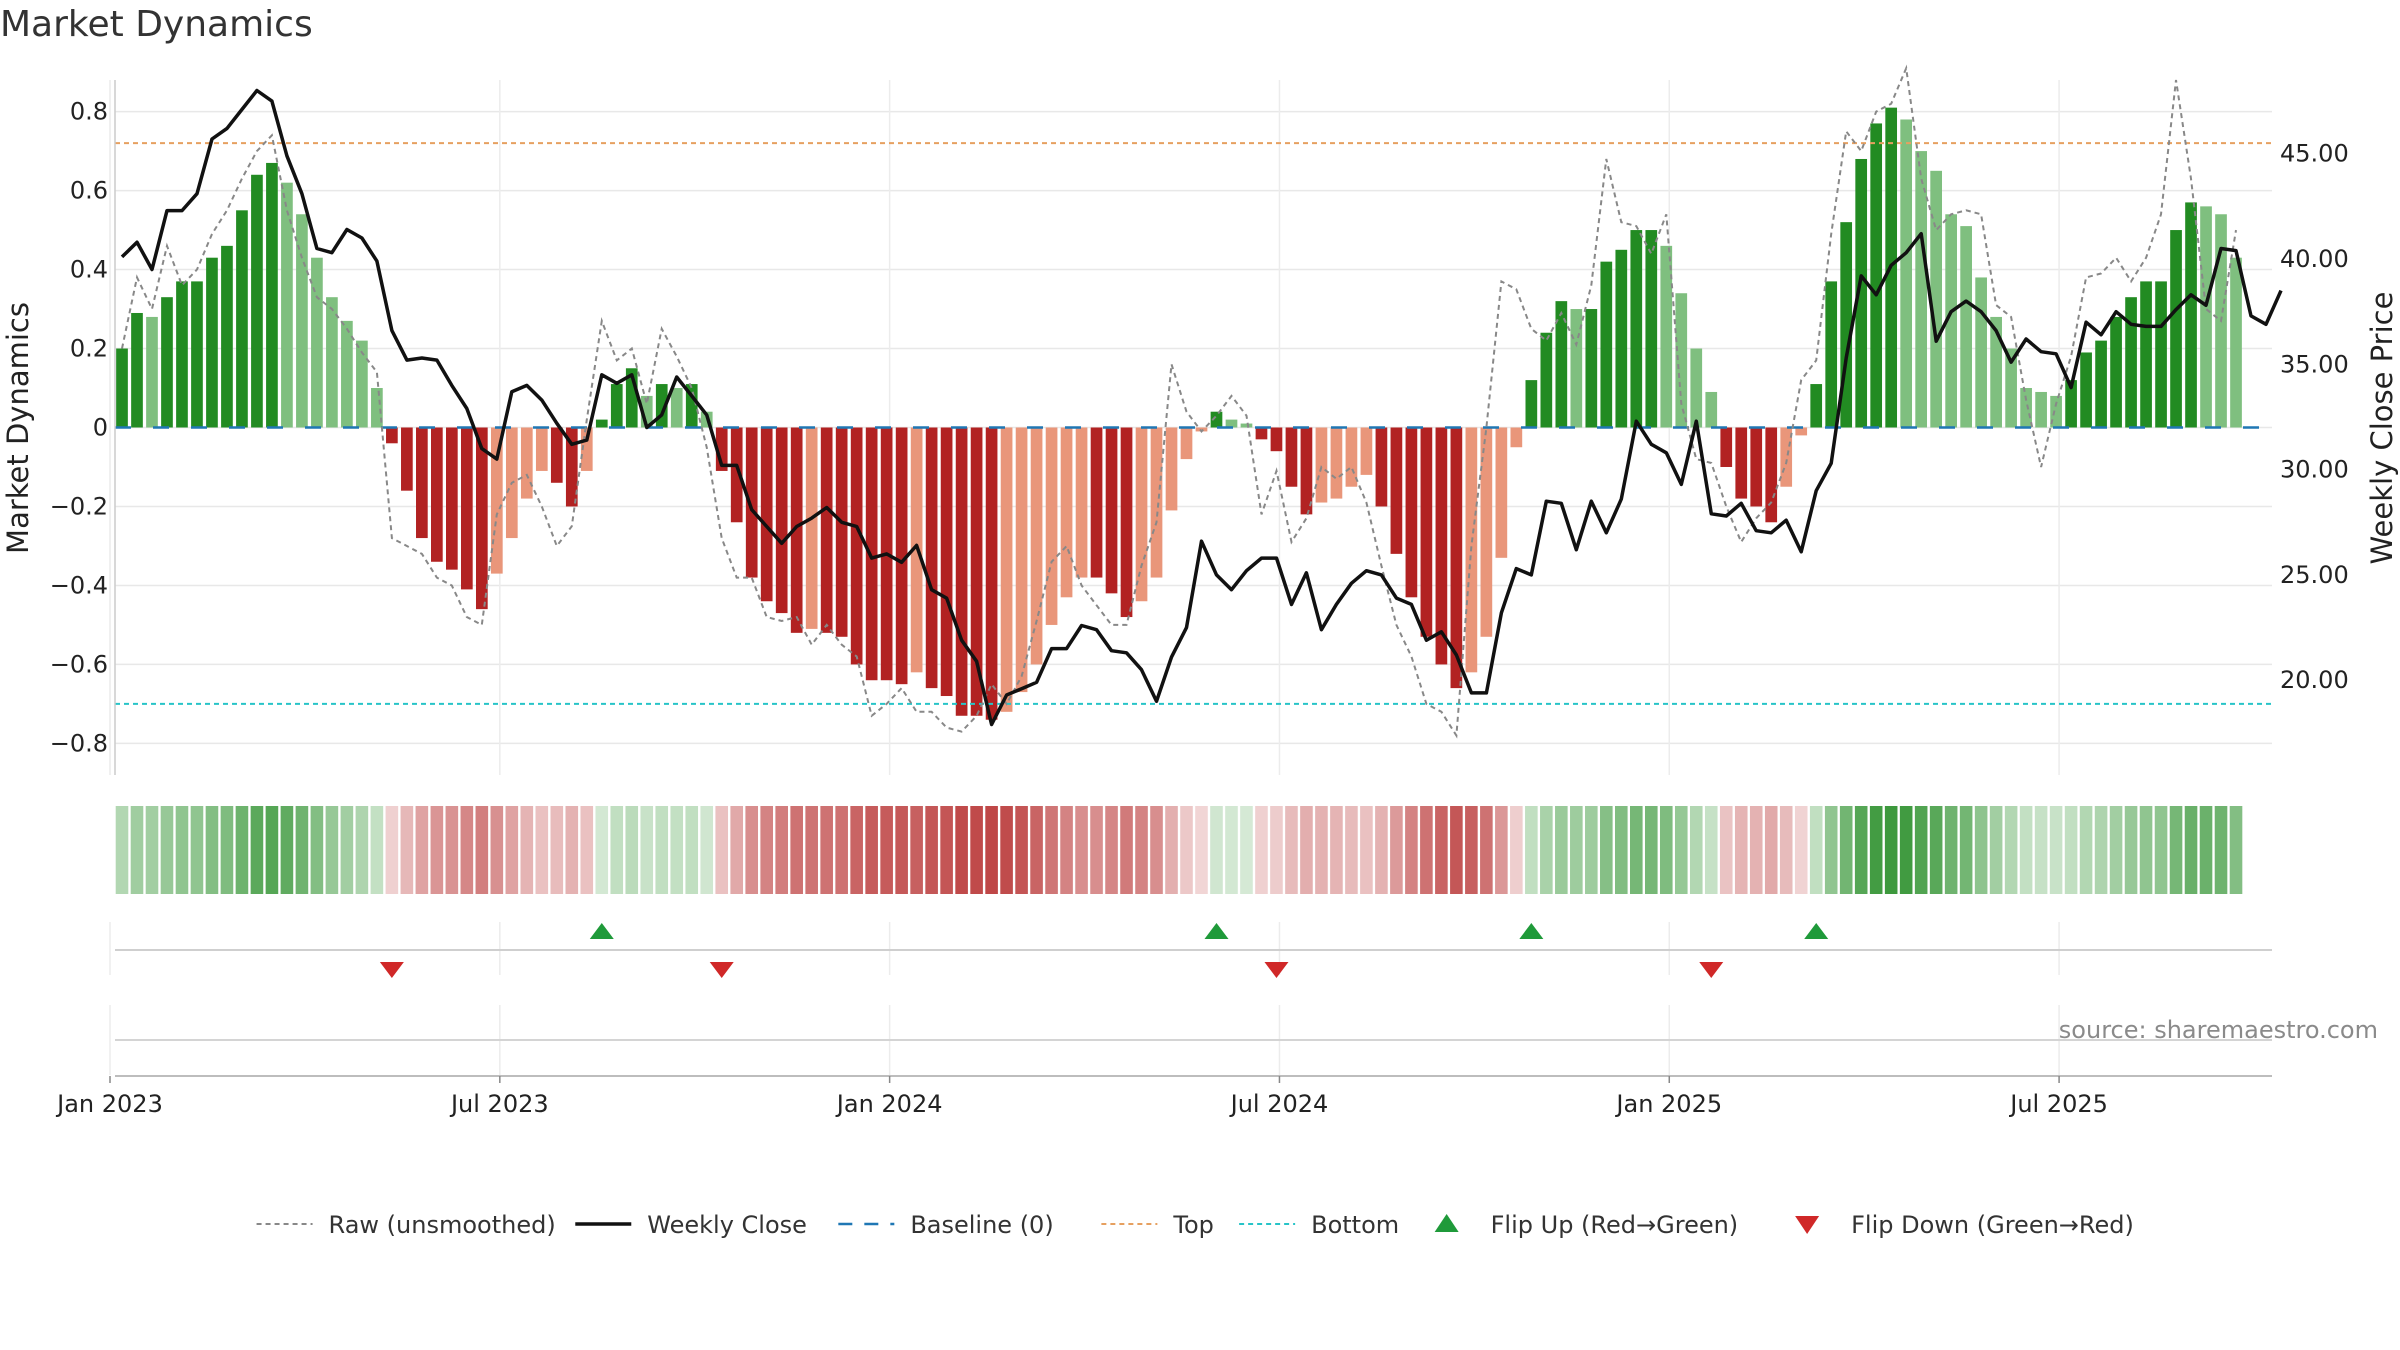 The height and width of the screenshot is (1350, 2400). I want to click on regime-strip, so click(1179, 850).